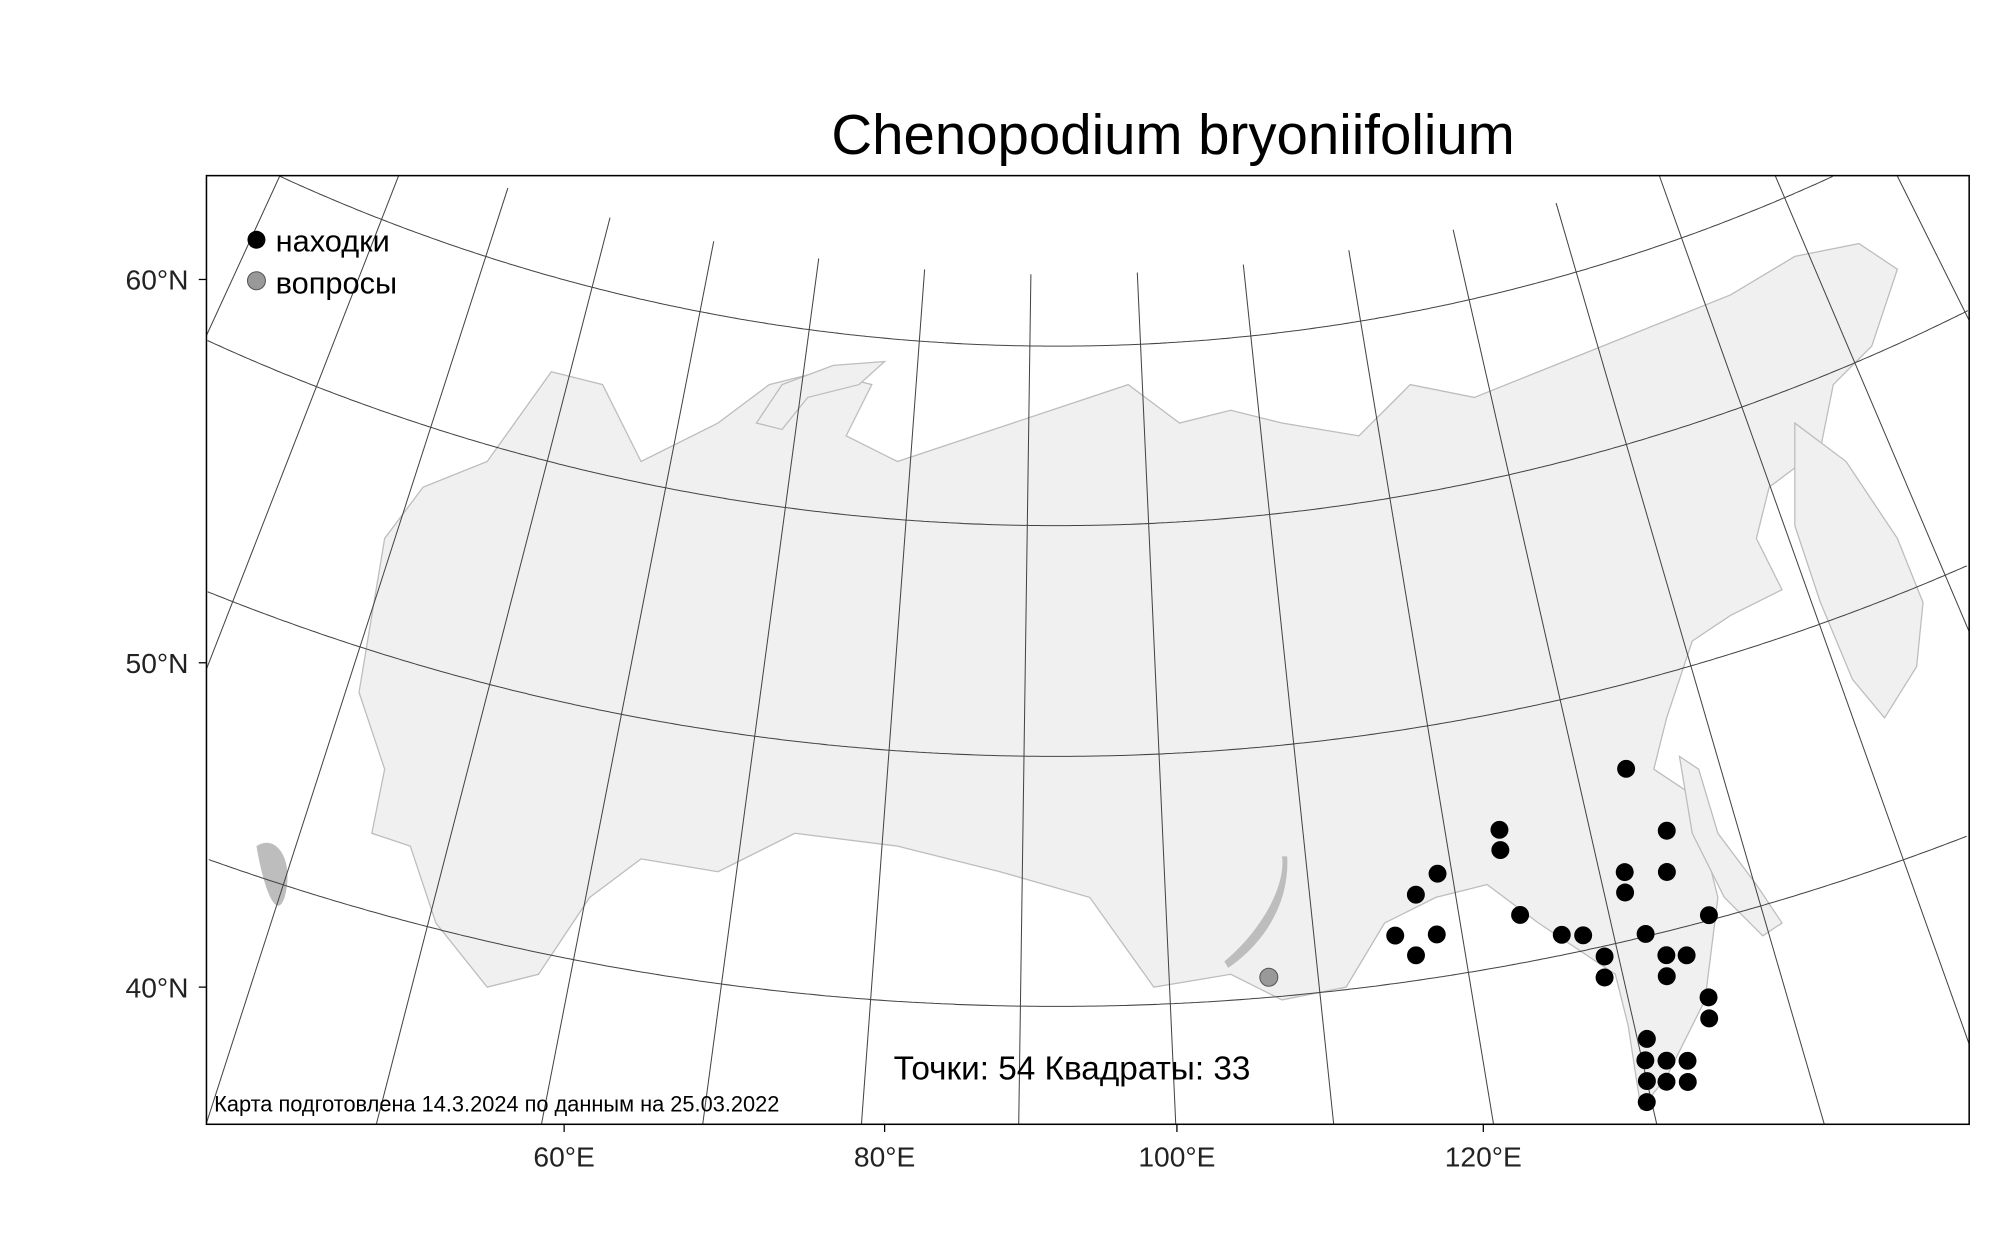 Image resolution: width=2000 pixels, height=1253 pixels. Describe the element at coordinates (1072, 1068) in the screenshot. I see `stats-label: Точки: 54 Квадраты: 33` at that location.